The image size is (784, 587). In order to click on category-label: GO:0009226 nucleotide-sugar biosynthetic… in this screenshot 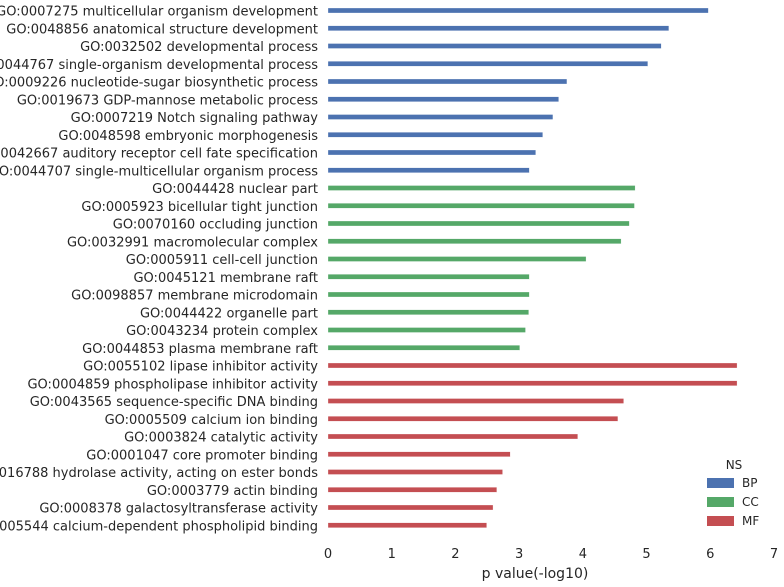, I will do `click(159, 83)`.